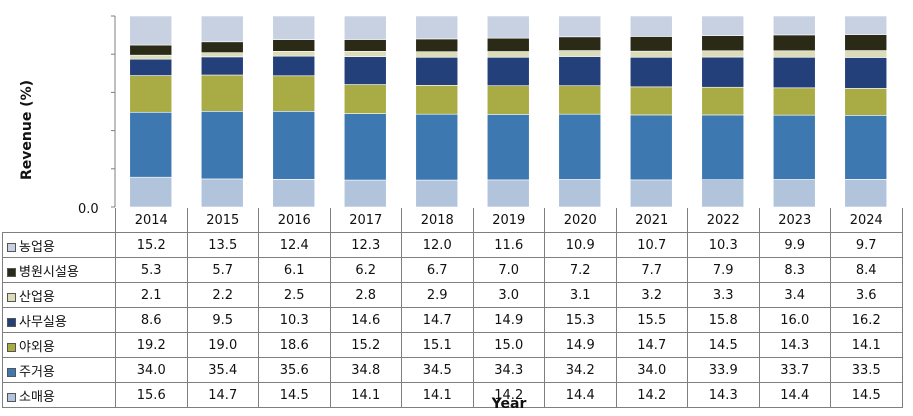  Describe the element at coordinates (580, 270) in the screenshot. I see `data-label: 7.2` at that location.